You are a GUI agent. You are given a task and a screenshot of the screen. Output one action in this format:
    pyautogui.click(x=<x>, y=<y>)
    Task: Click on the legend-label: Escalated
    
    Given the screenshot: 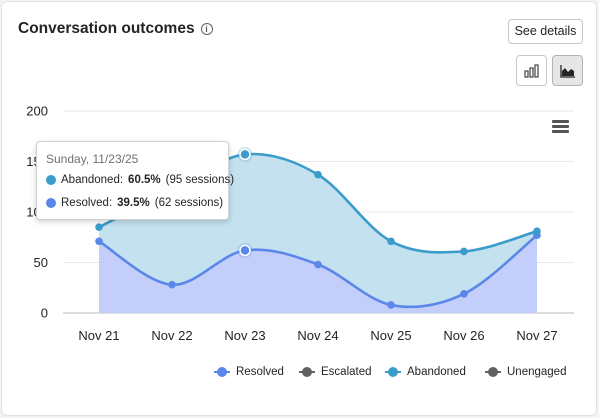 What is the action you would take?
    pyautogui.click(x=346, y=372)
    